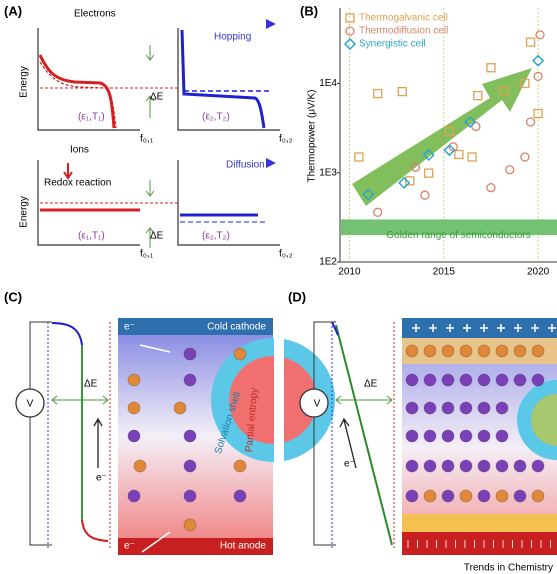 This screenshot has width=557, height=574. I want to click on label: Electrons, so click(95, 14).